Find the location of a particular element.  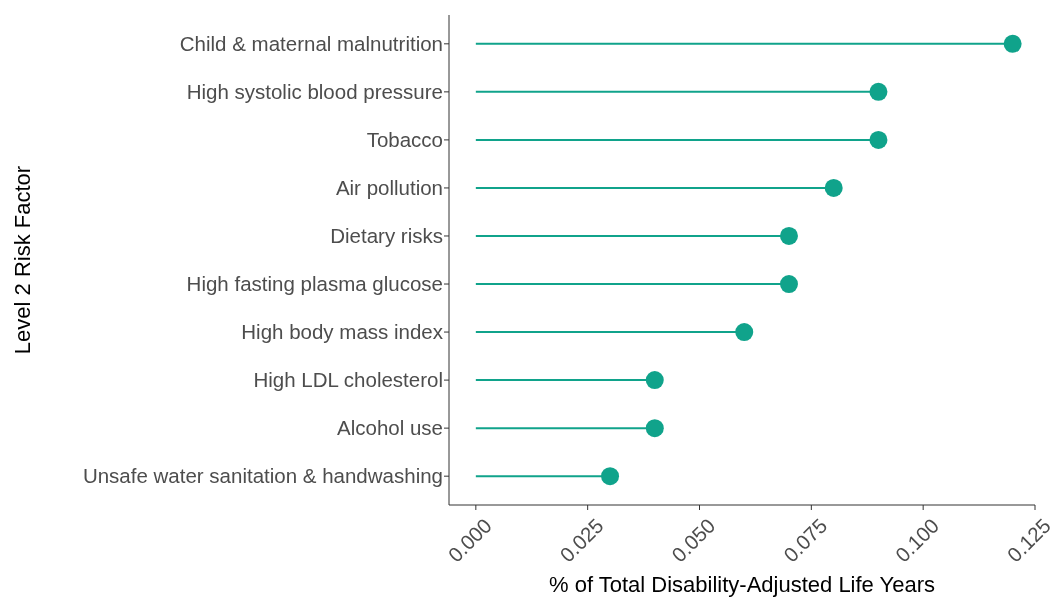

x-axis-title: % of Total Disability-Adjusted Life Years is located at coordinates (742, 584).